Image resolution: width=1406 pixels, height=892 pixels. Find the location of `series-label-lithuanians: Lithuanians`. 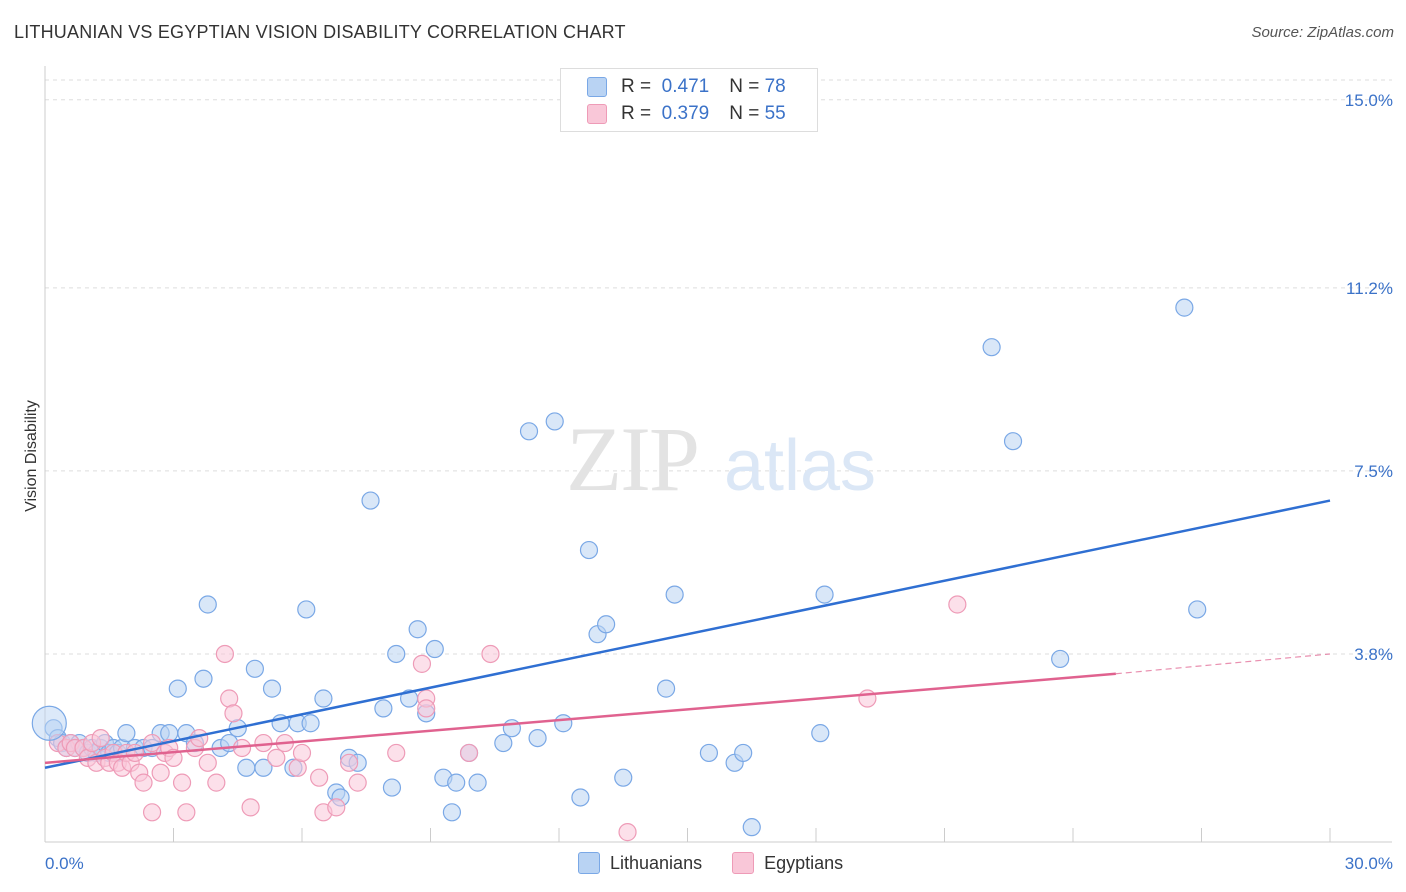

series-label-lithuanians: Lithuanians is located at coordinates (656, 862).